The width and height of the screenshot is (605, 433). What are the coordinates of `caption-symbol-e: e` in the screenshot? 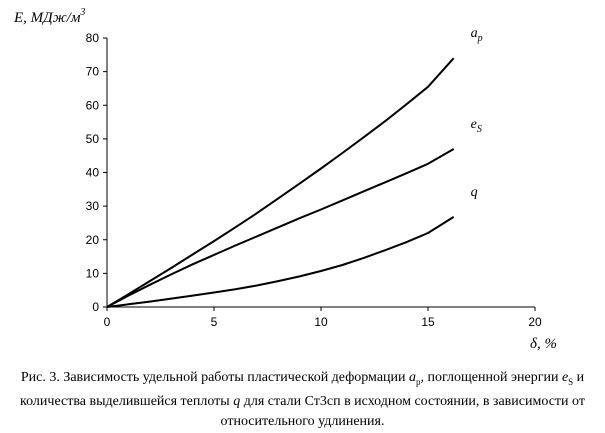 It's located at (565, 377).